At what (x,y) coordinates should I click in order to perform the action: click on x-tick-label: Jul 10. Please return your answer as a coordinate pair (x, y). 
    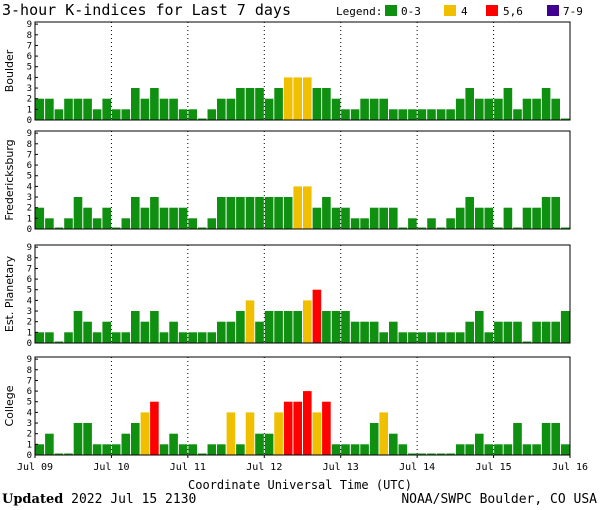
    Looking at the image, I should click on (111, 467).